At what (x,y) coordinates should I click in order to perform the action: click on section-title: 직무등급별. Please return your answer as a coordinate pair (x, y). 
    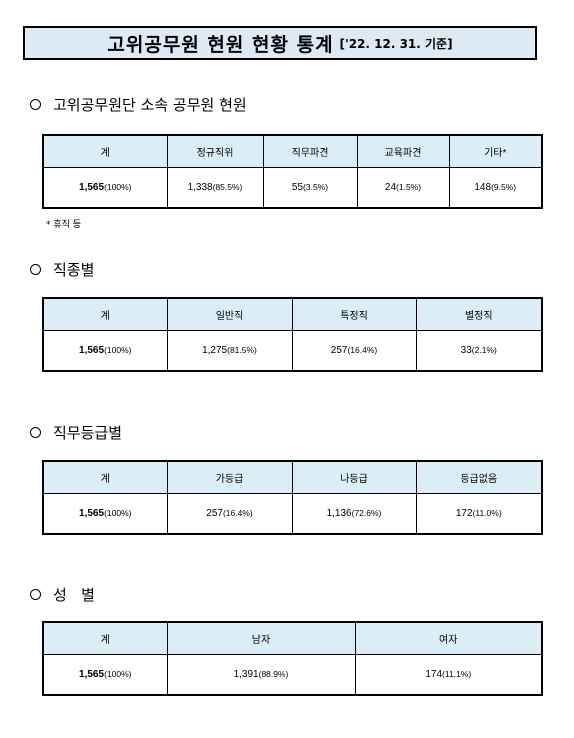
    Looking at the image, I should click on (88, 433).